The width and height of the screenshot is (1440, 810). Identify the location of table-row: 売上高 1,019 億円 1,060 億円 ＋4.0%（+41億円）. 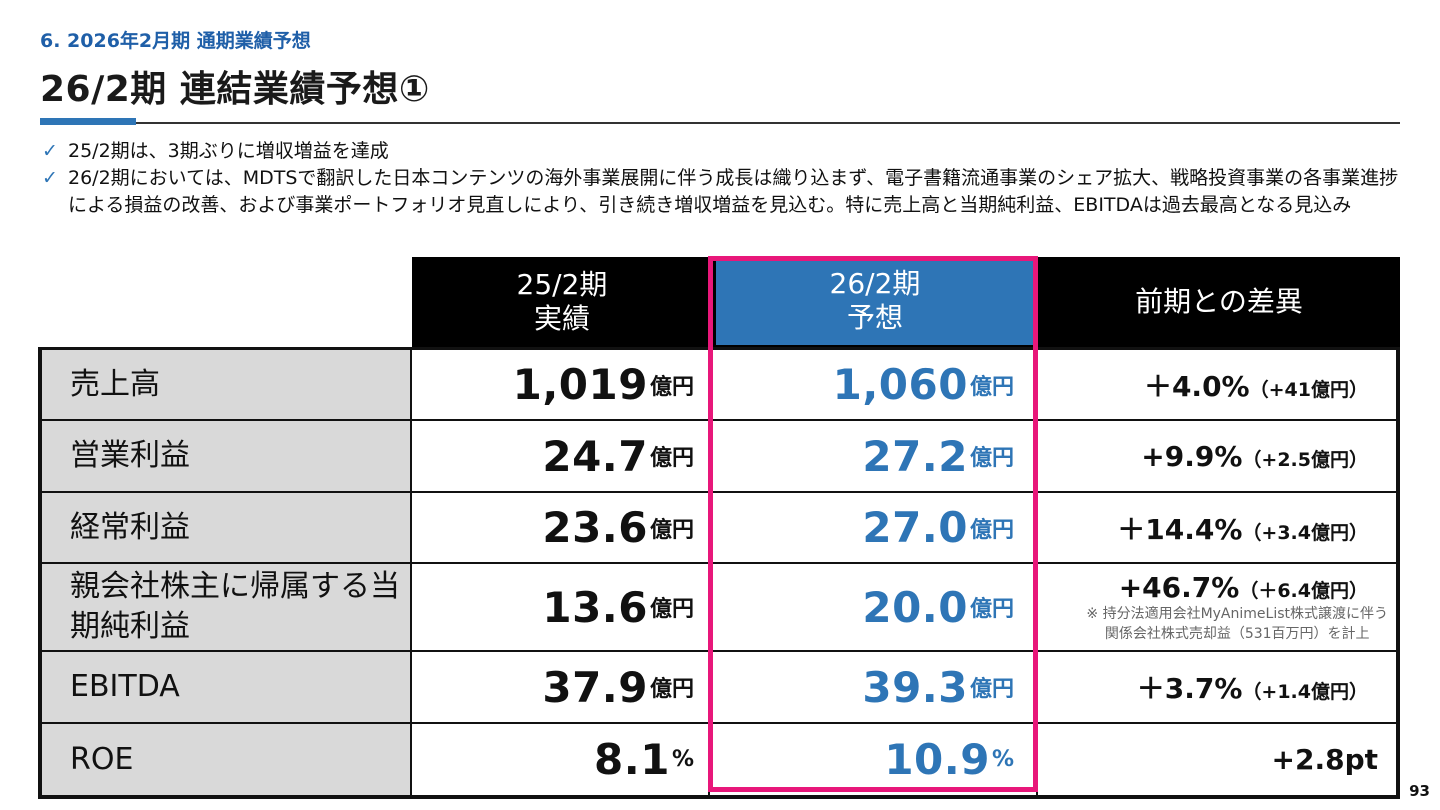
(719, 384).